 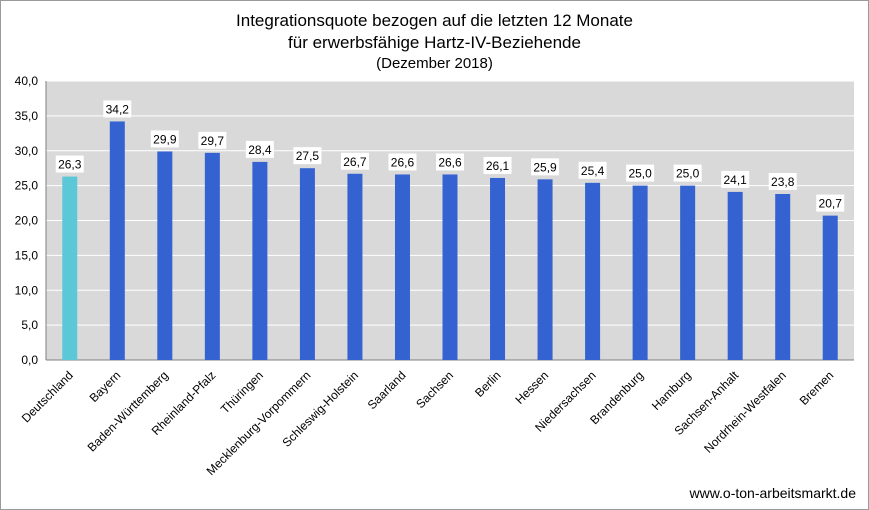 I want to click on data-label: 26,7, so click(x=355, y=162).